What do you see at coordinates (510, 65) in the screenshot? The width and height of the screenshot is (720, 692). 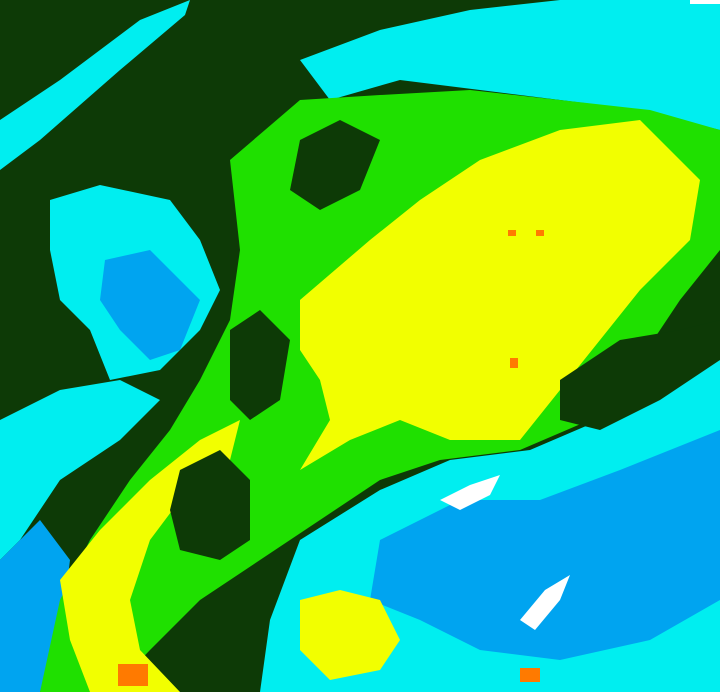 I see `cyan-region-top` at bounding box center [510, 65].